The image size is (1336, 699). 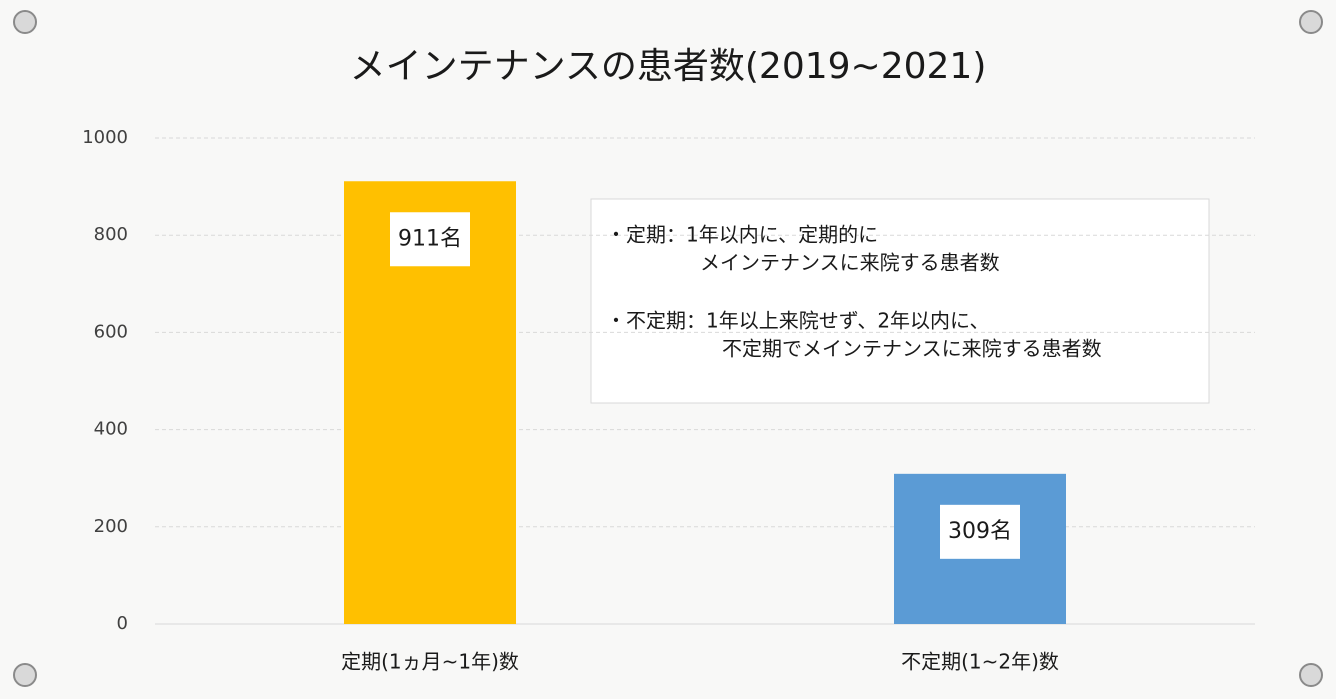 I want to click on y-tick-label: 600, so click(x=111, y=331).